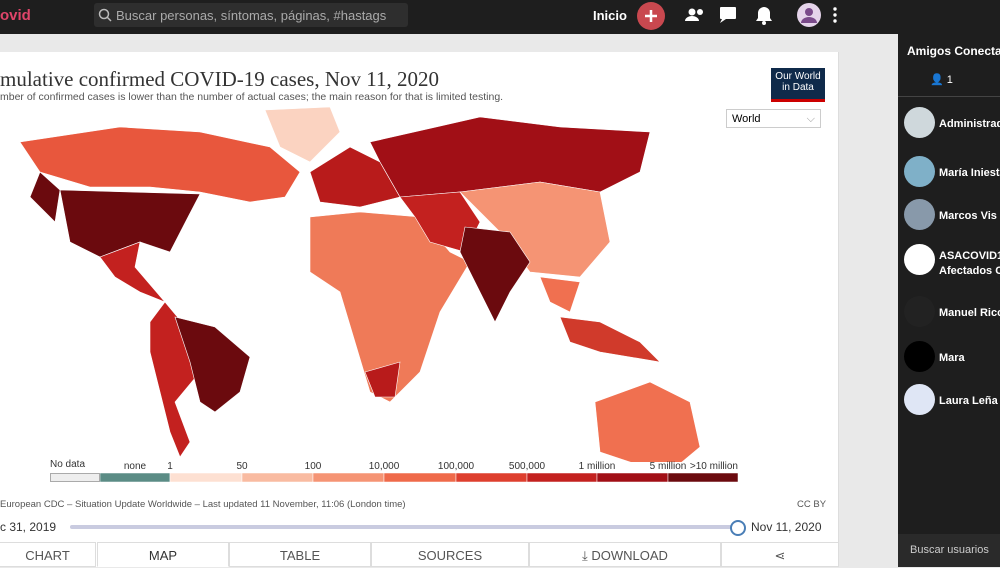  I want to click on top-icons, so click(737, 16).